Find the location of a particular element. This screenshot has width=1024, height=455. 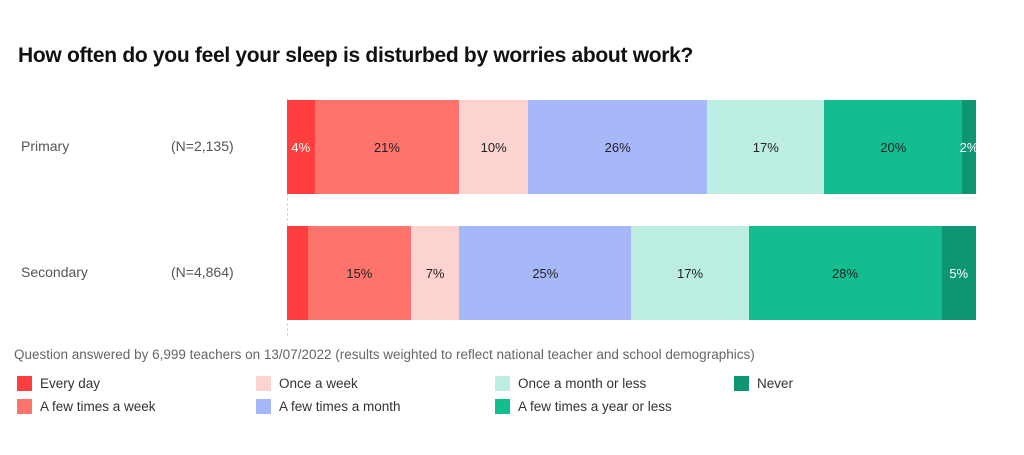

row-sample-size: (N=2,135) is located at coordinates (202, 146).